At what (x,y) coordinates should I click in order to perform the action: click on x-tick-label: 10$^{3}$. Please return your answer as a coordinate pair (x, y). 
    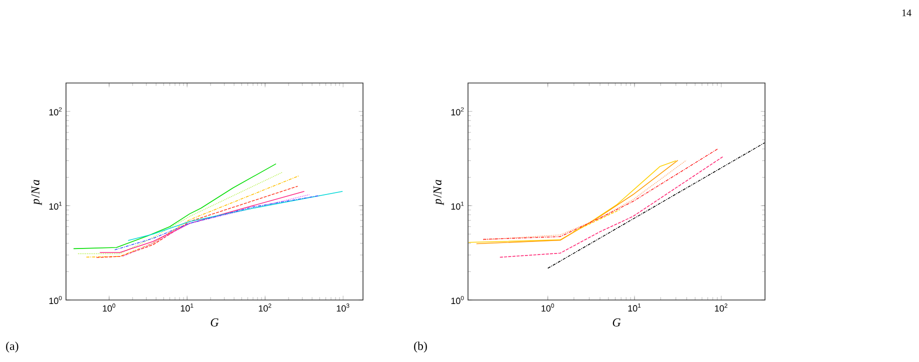
    Looking at the image, I should click on (343, 308).